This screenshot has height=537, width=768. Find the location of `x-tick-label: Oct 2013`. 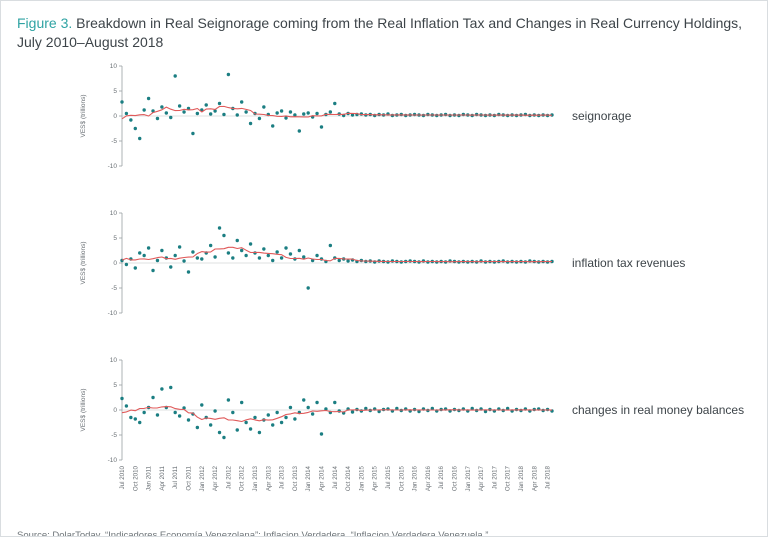

x-tick-label: Oct 2013 is located at coordinates (295, 478).